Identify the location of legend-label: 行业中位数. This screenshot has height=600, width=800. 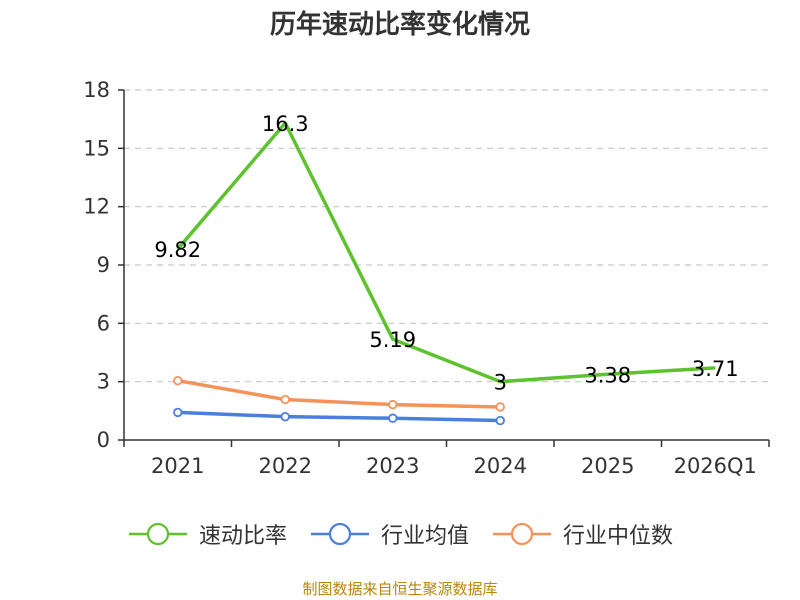
(618, 536).